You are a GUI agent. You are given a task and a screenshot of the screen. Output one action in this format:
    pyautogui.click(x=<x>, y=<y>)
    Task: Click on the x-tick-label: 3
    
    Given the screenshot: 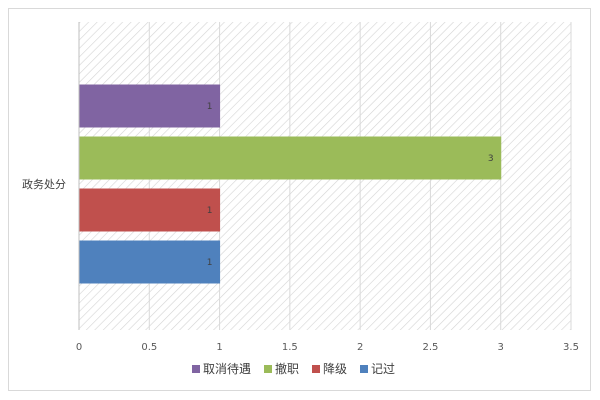 What is the action you would take?
    pyautogui.click(x=501, y=347)
    